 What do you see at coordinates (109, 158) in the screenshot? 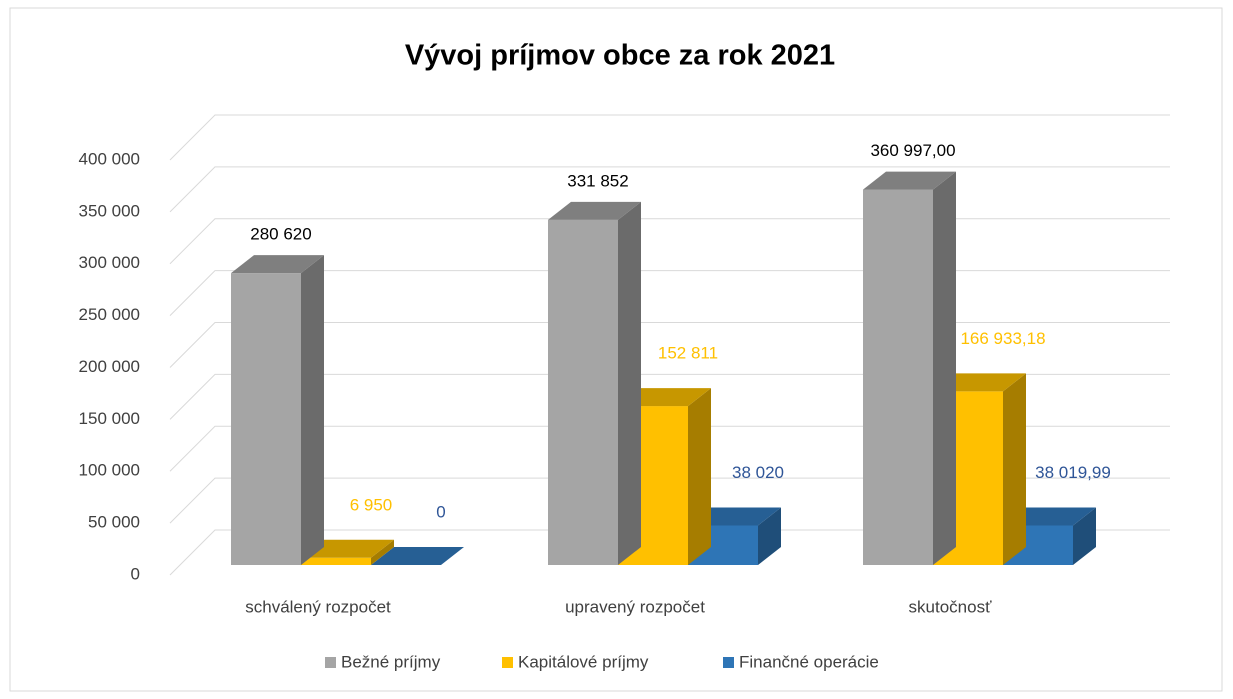
I see `y-tick-label: 400 000` at bounding box center [109, 158].